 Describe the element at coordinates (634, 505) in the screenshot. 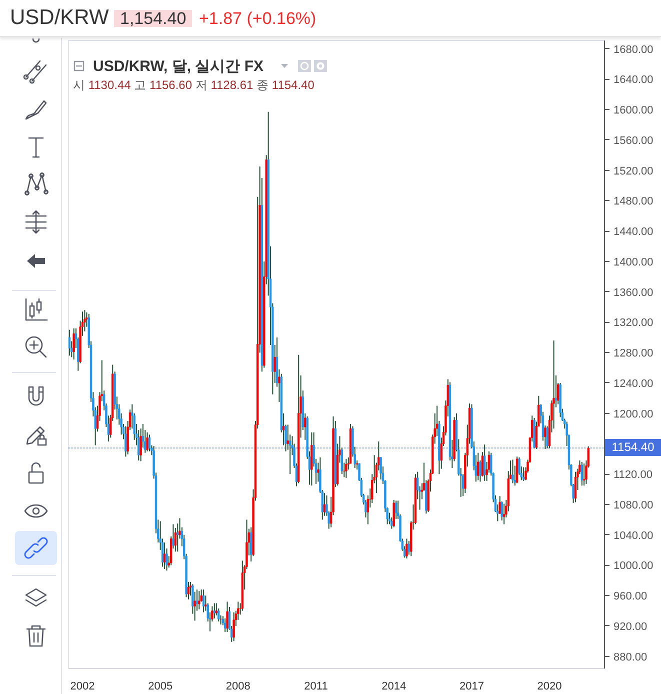

I see `y-tick-label: 1080.00` at that location.